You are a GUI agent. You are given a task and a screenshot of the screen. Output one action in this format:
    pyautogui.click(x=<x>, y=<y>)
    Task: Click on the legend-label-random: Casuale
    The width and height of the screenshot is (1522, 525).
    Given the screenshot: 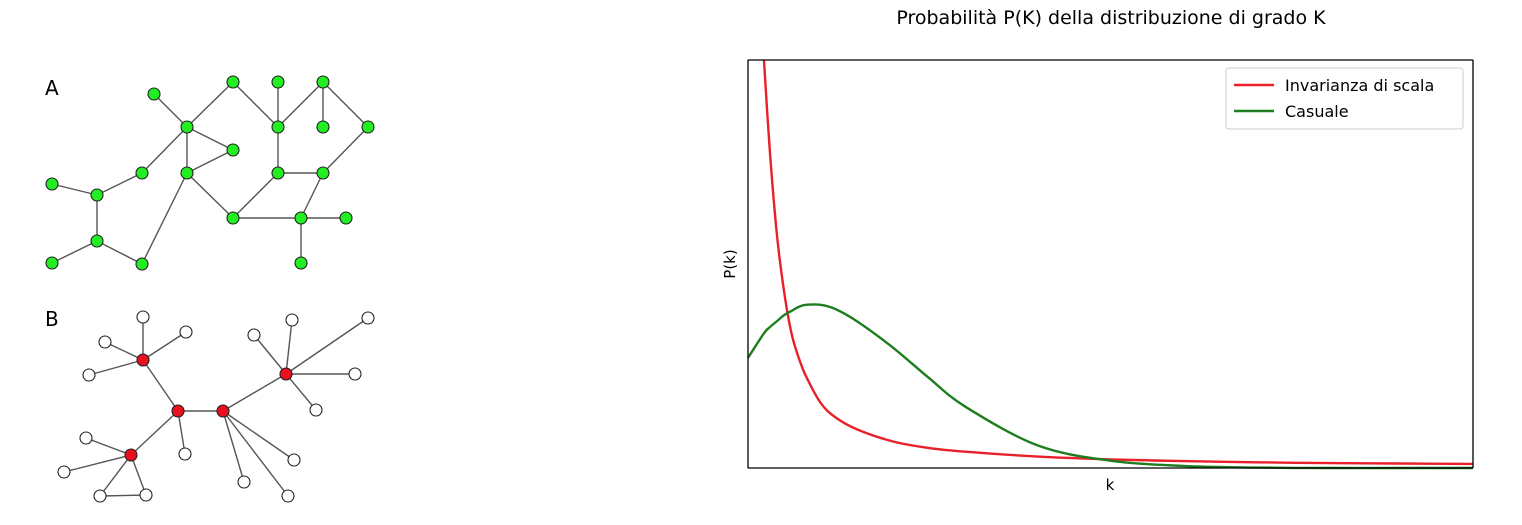 What is the action you would take?
    pyautogui.click(x=1317, y=111)
    